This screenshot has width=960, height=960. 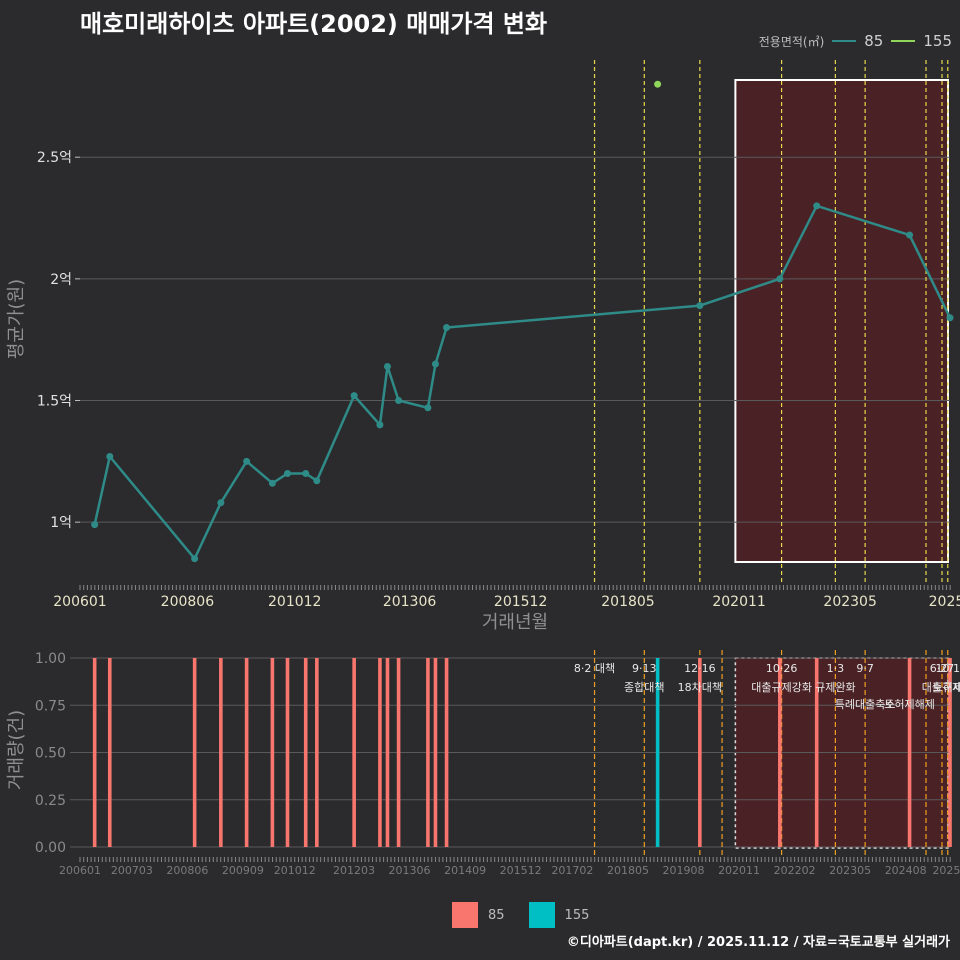 I want to click on x-tick-label: 200806, so click(x=188, y=602).